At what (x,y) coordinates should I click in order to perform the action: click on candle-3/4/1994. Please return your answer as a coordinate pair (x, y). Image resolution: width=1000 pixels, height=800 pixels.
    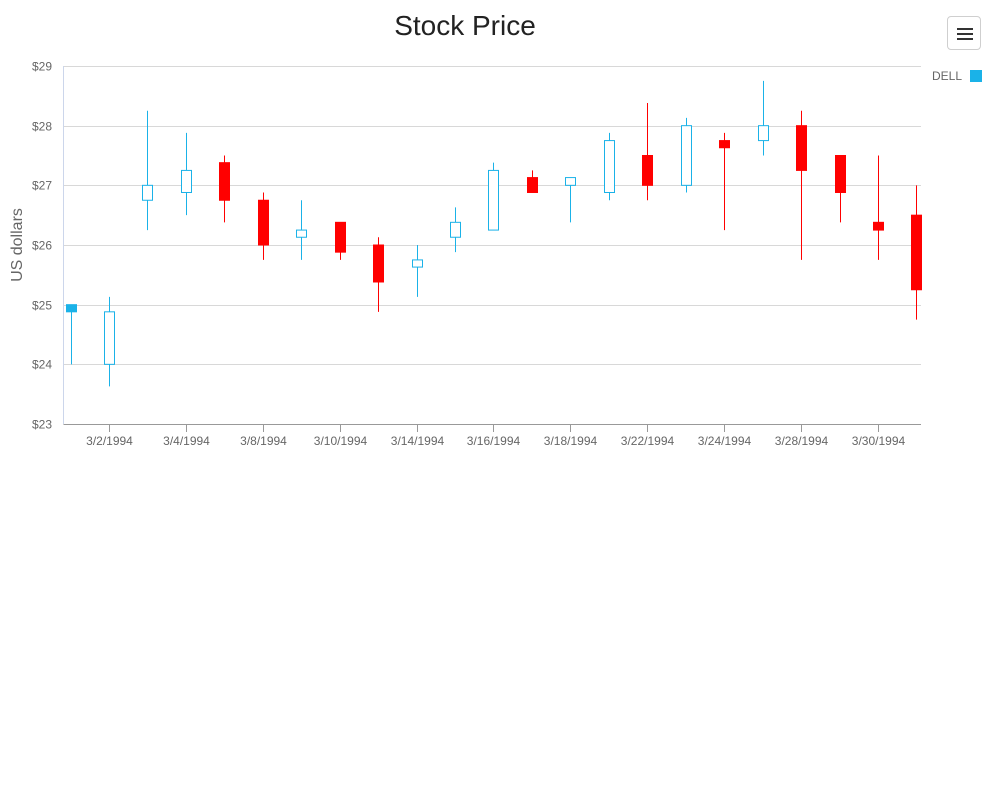
    Looking at the image, I should click on (186, 174).